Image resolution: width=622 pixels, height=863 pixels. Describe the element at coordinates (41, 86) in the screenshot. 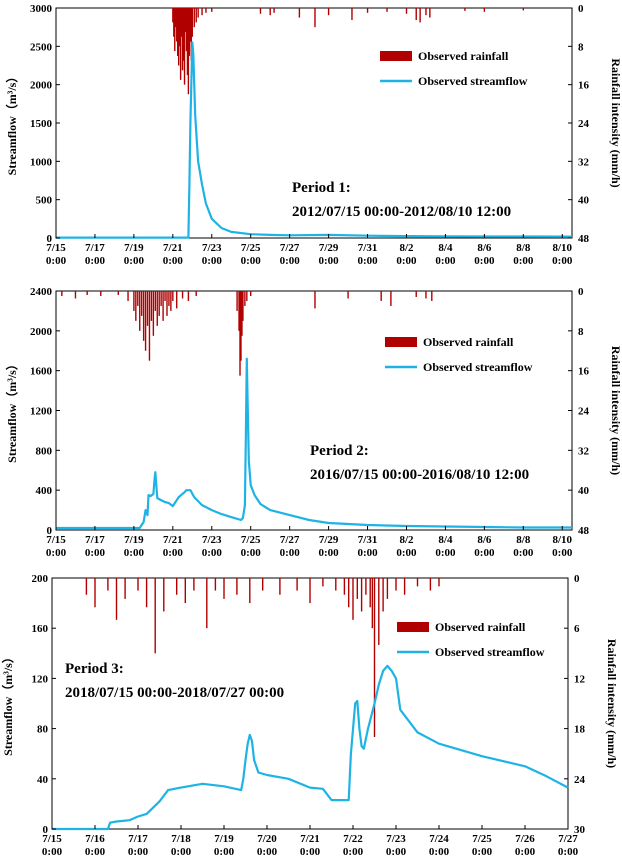

I see `y-tick-label: 2000` at that location.